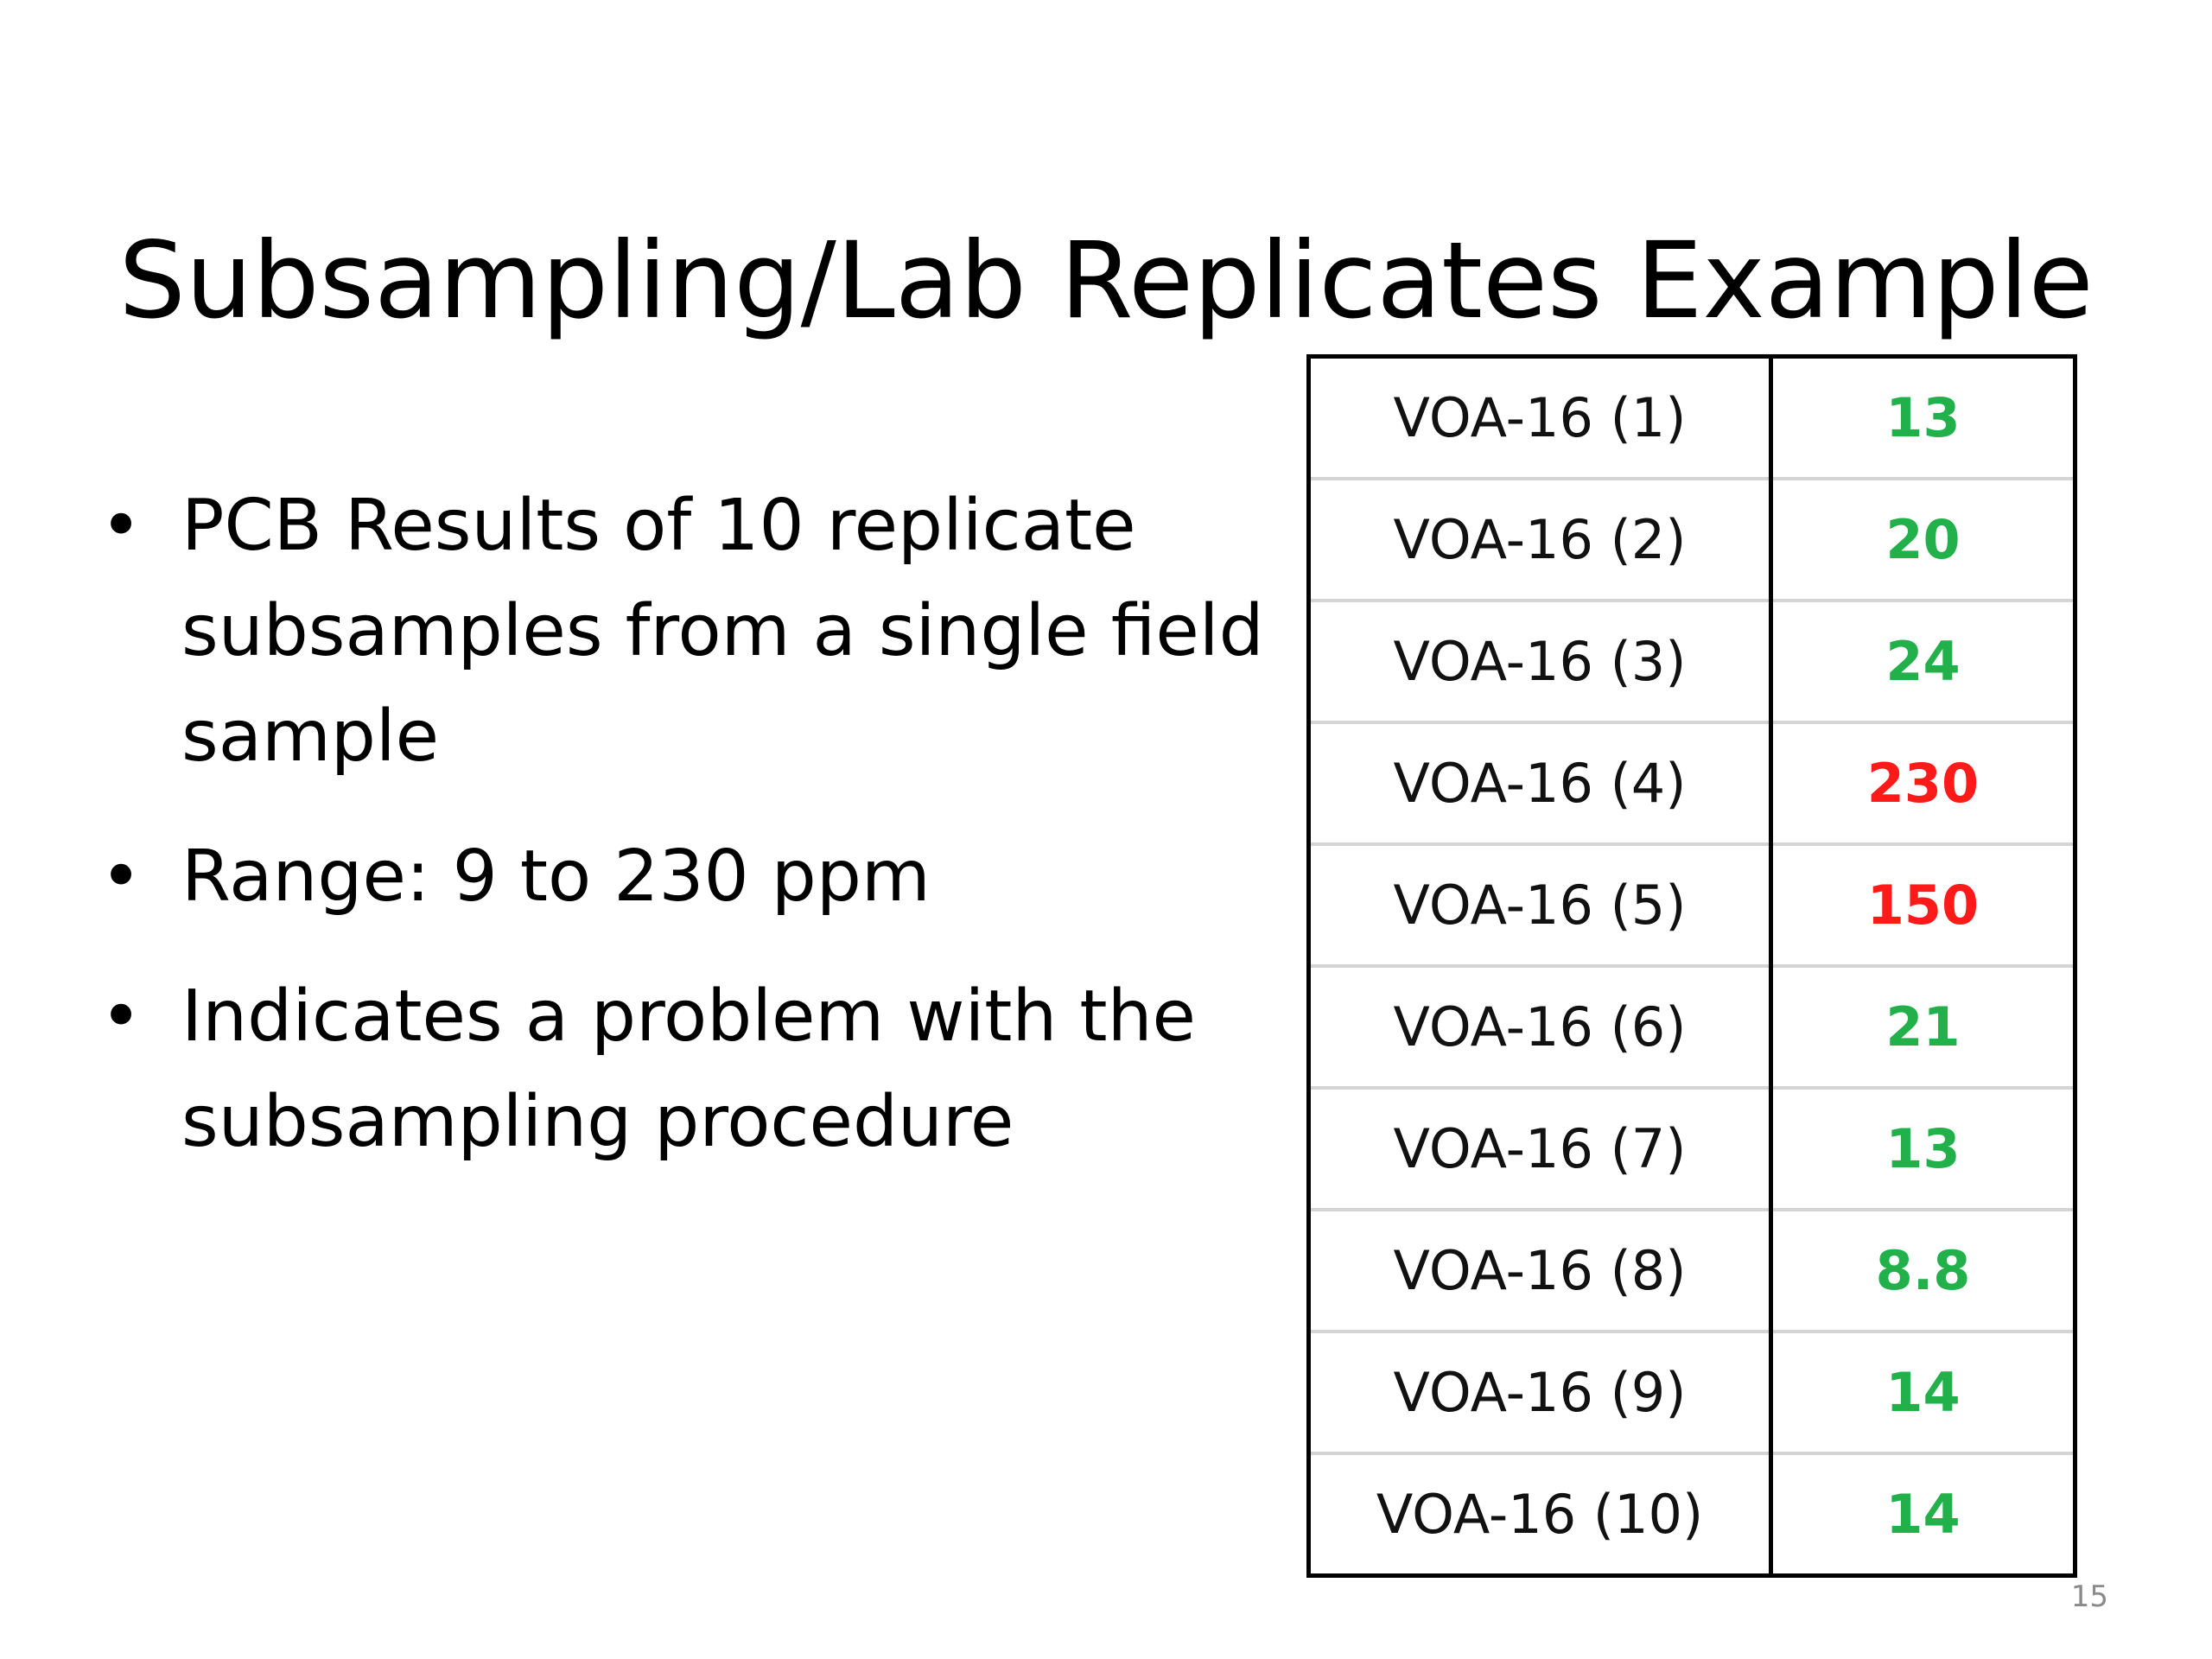 This screenshot has width=2212, height=1659. Describe the element at coordinates (1540, 418) in the screenshot. I see `sample-id-cell: VOA-16 (1)` at that location.